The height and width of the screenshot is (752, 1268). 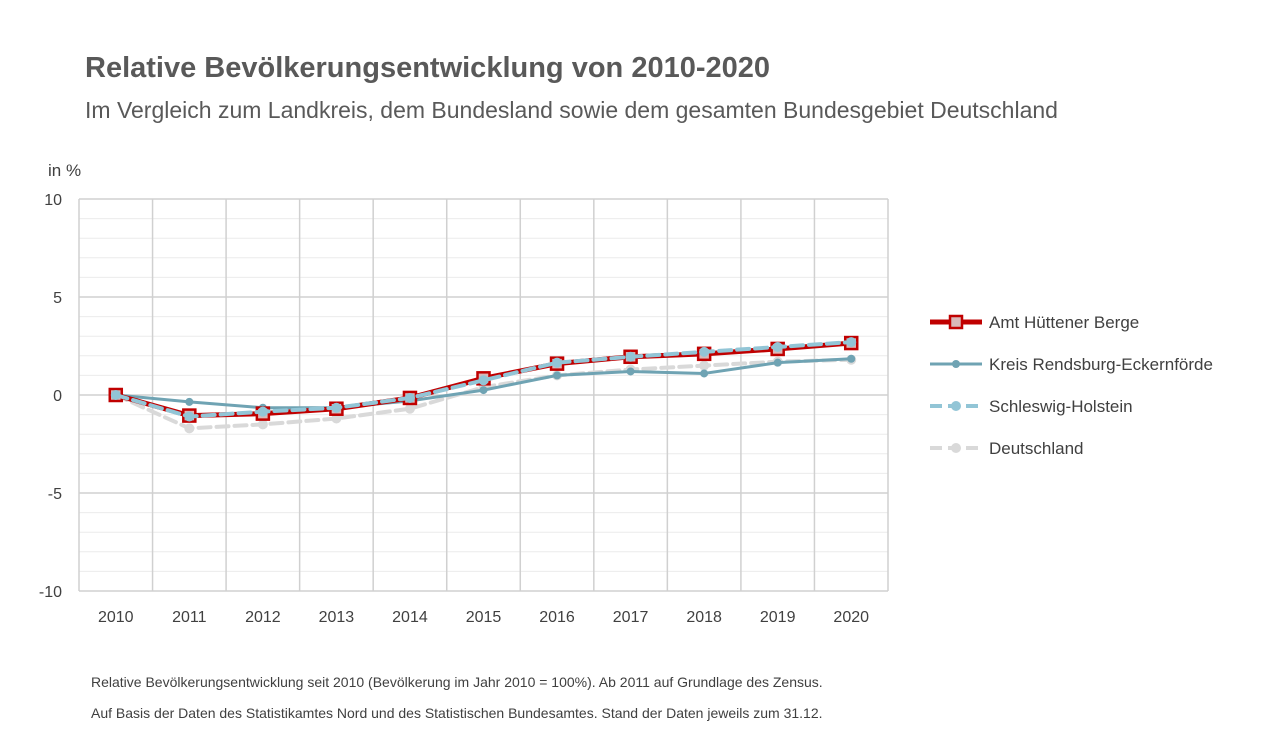 What do you see at coordinates (64, 170) in the screenshot?
I see `y-axis-label: in %` at bounding box center [64, 170].